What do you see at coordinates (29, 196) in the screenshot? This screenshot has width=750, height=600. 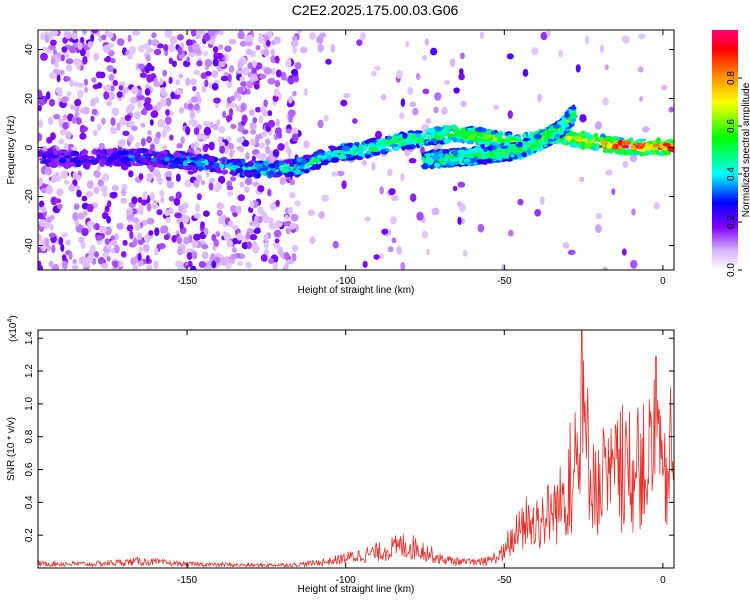 I see `y-tick-label: -20` at bounding box center [29, 196].